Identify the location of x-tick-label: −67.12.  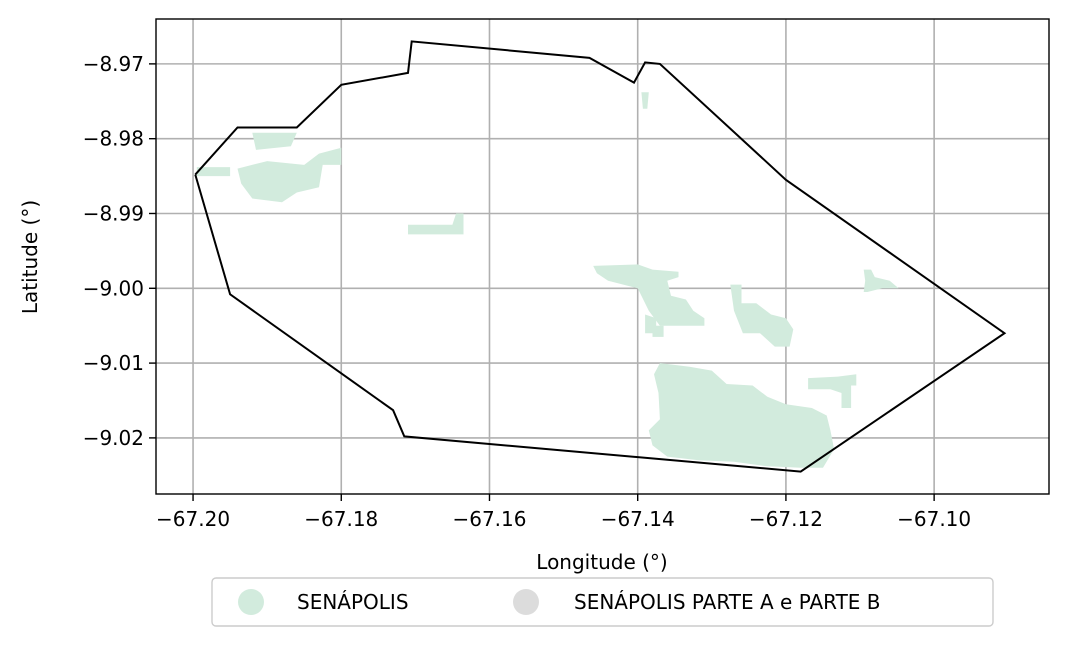
(786, 519).